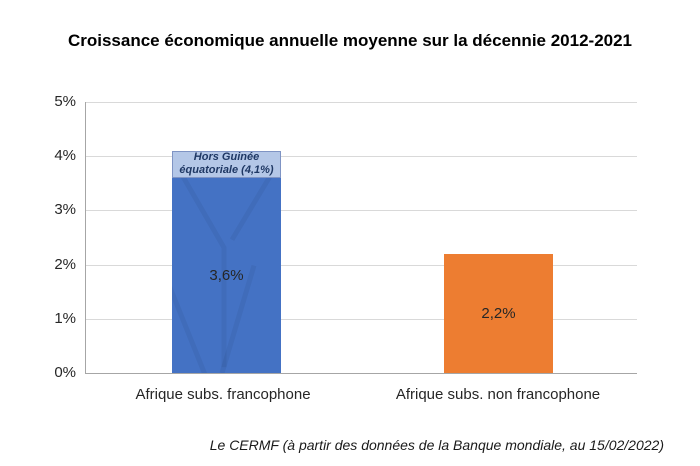  What do you see at coordinates (361, 102) in the screenshot?
I see `gridline-5pct` at bounding box center [361, 102].